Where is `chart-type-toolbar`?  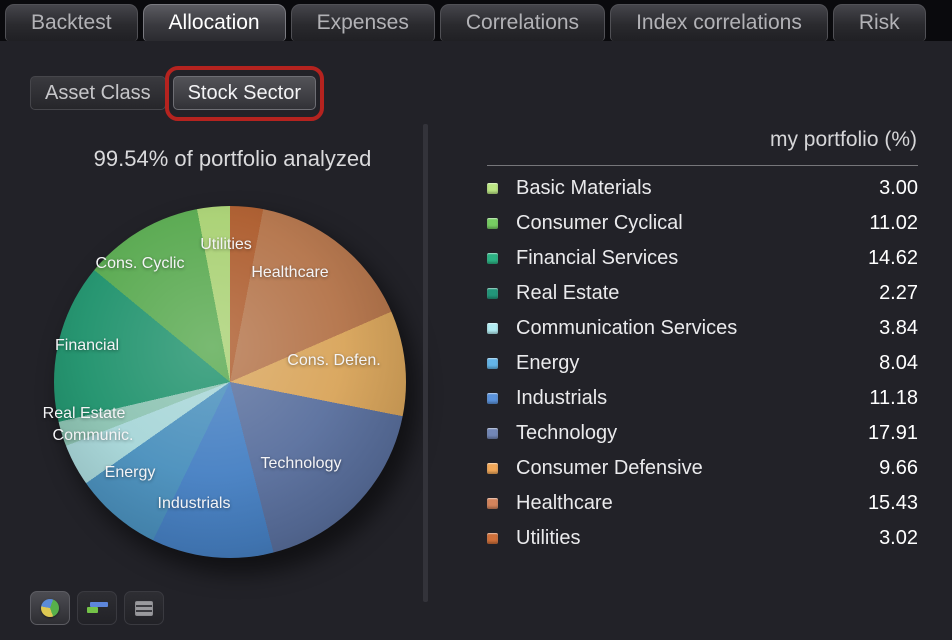 chart-type-toolbar is located at coordinates (97, 608).